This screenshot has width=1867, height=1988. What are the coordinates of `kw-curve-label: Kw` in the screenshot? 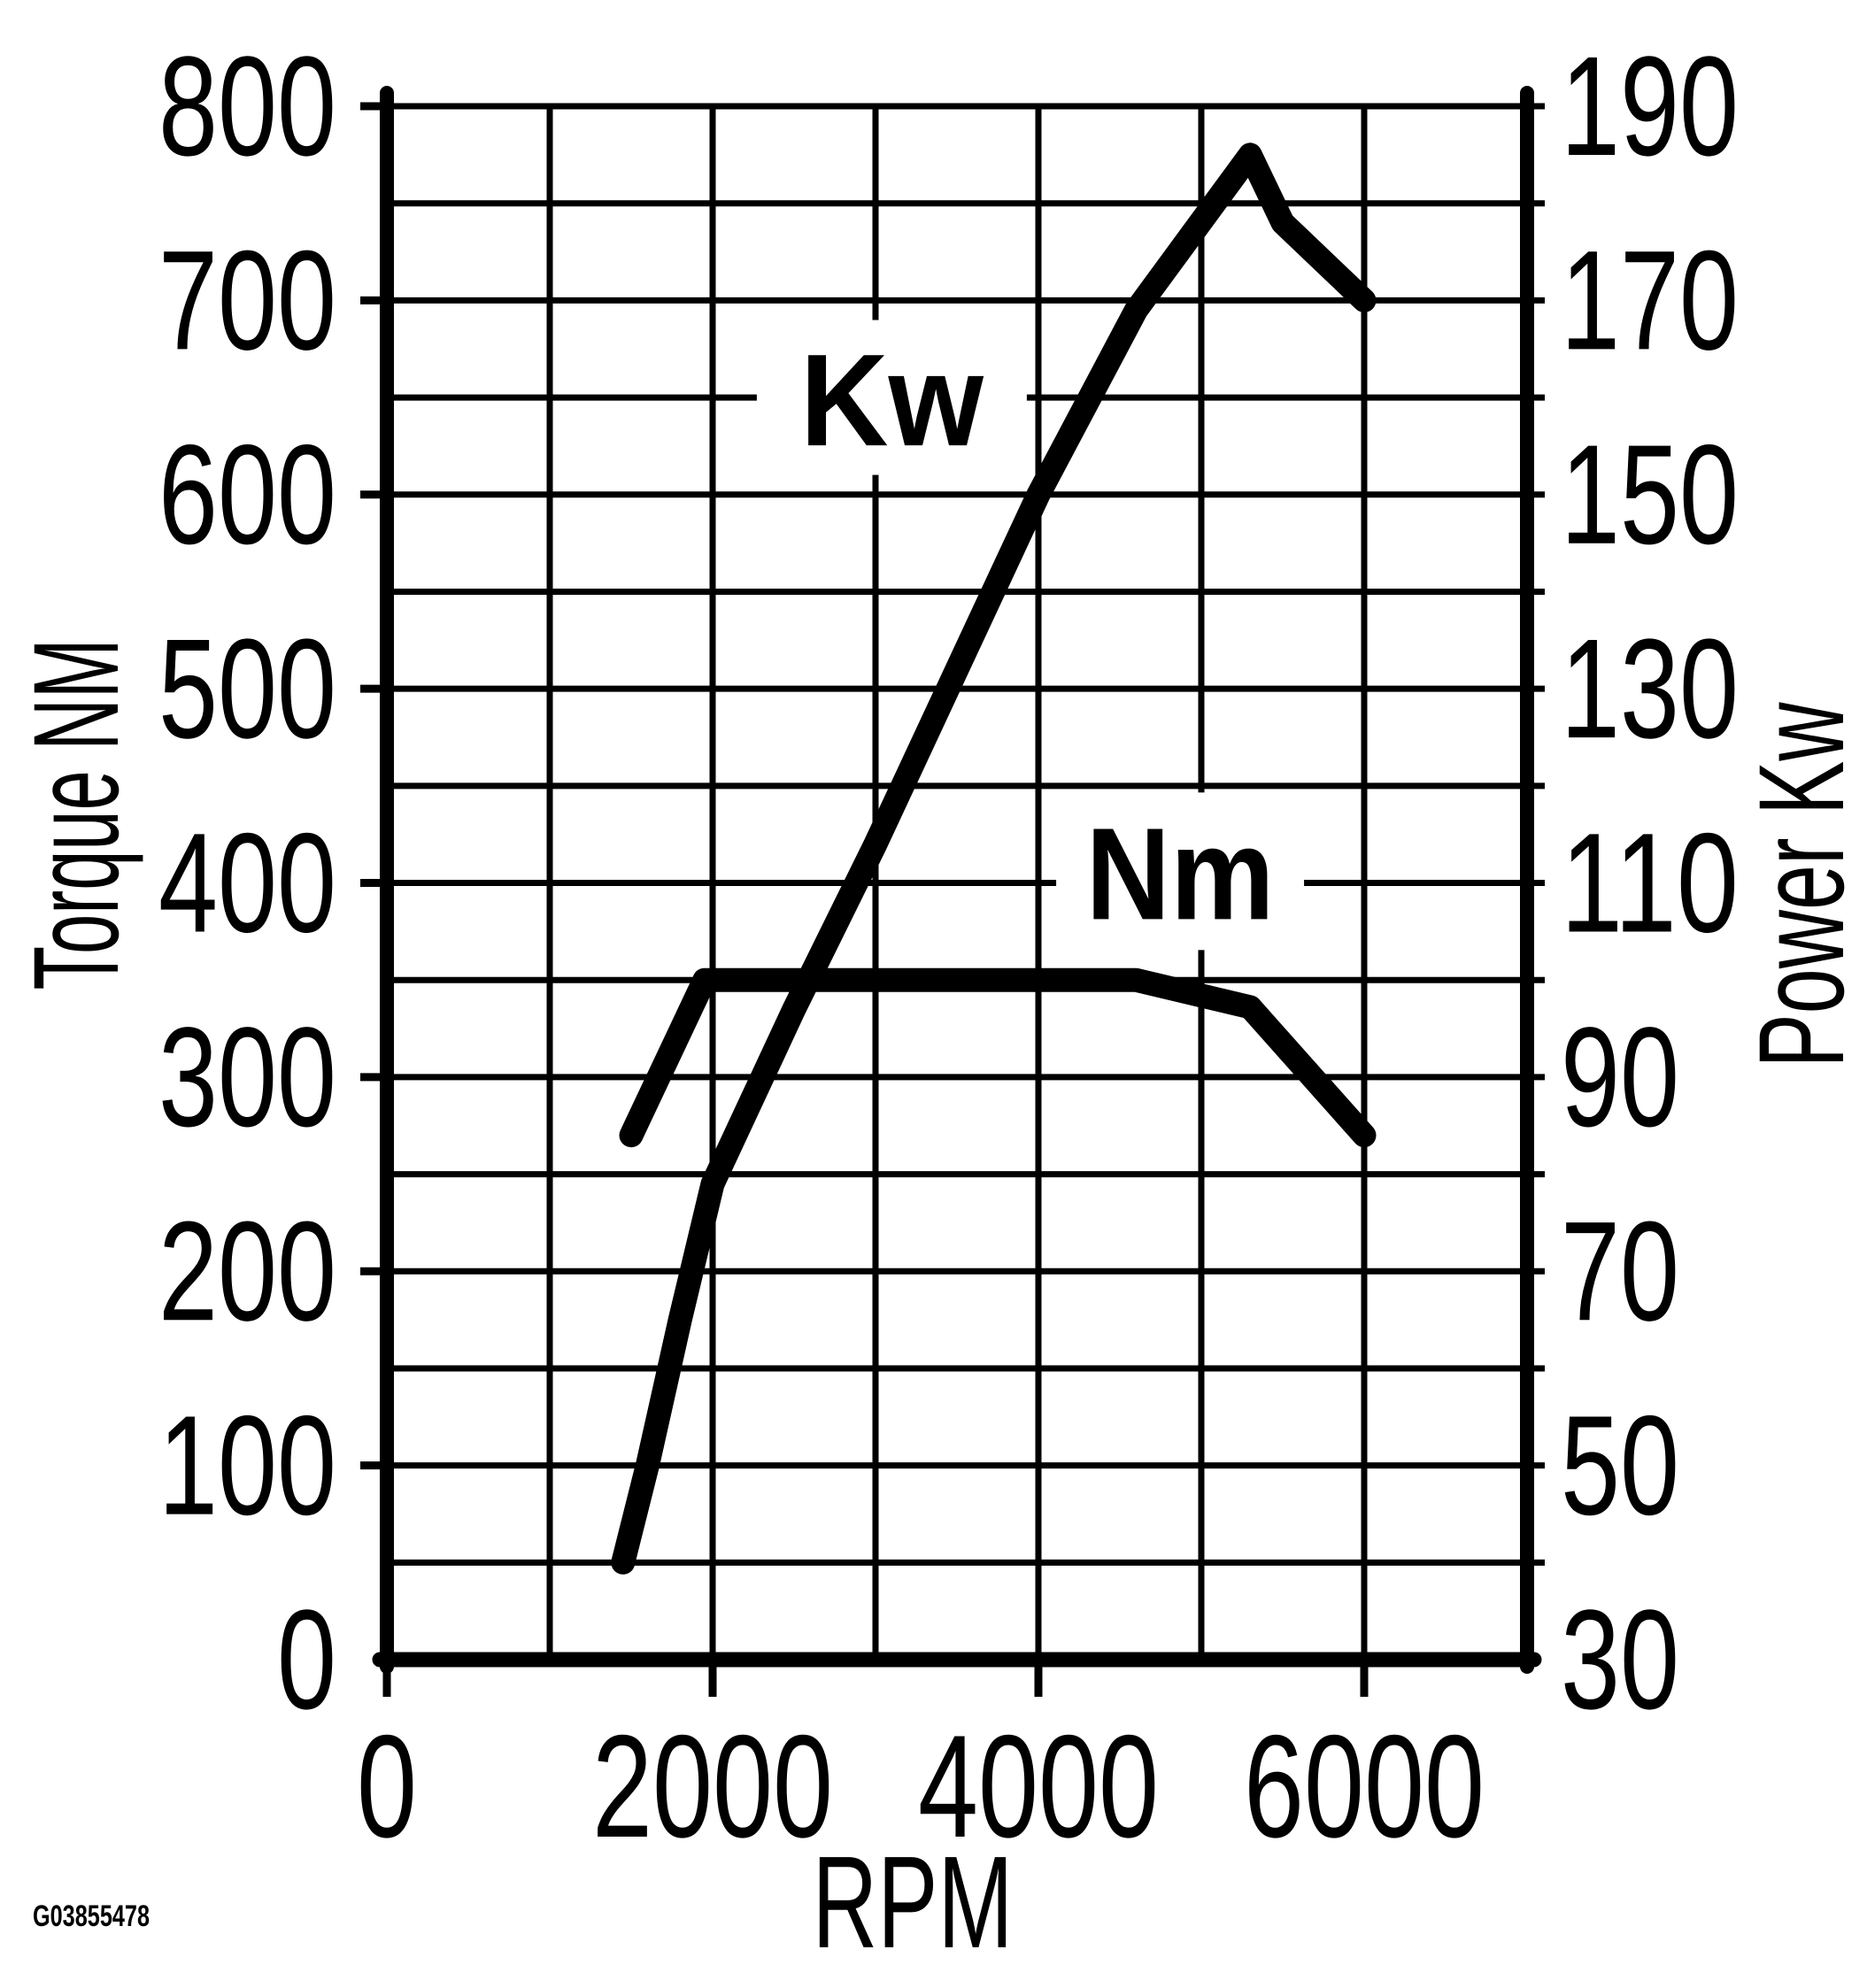 It's located at (892, 400).